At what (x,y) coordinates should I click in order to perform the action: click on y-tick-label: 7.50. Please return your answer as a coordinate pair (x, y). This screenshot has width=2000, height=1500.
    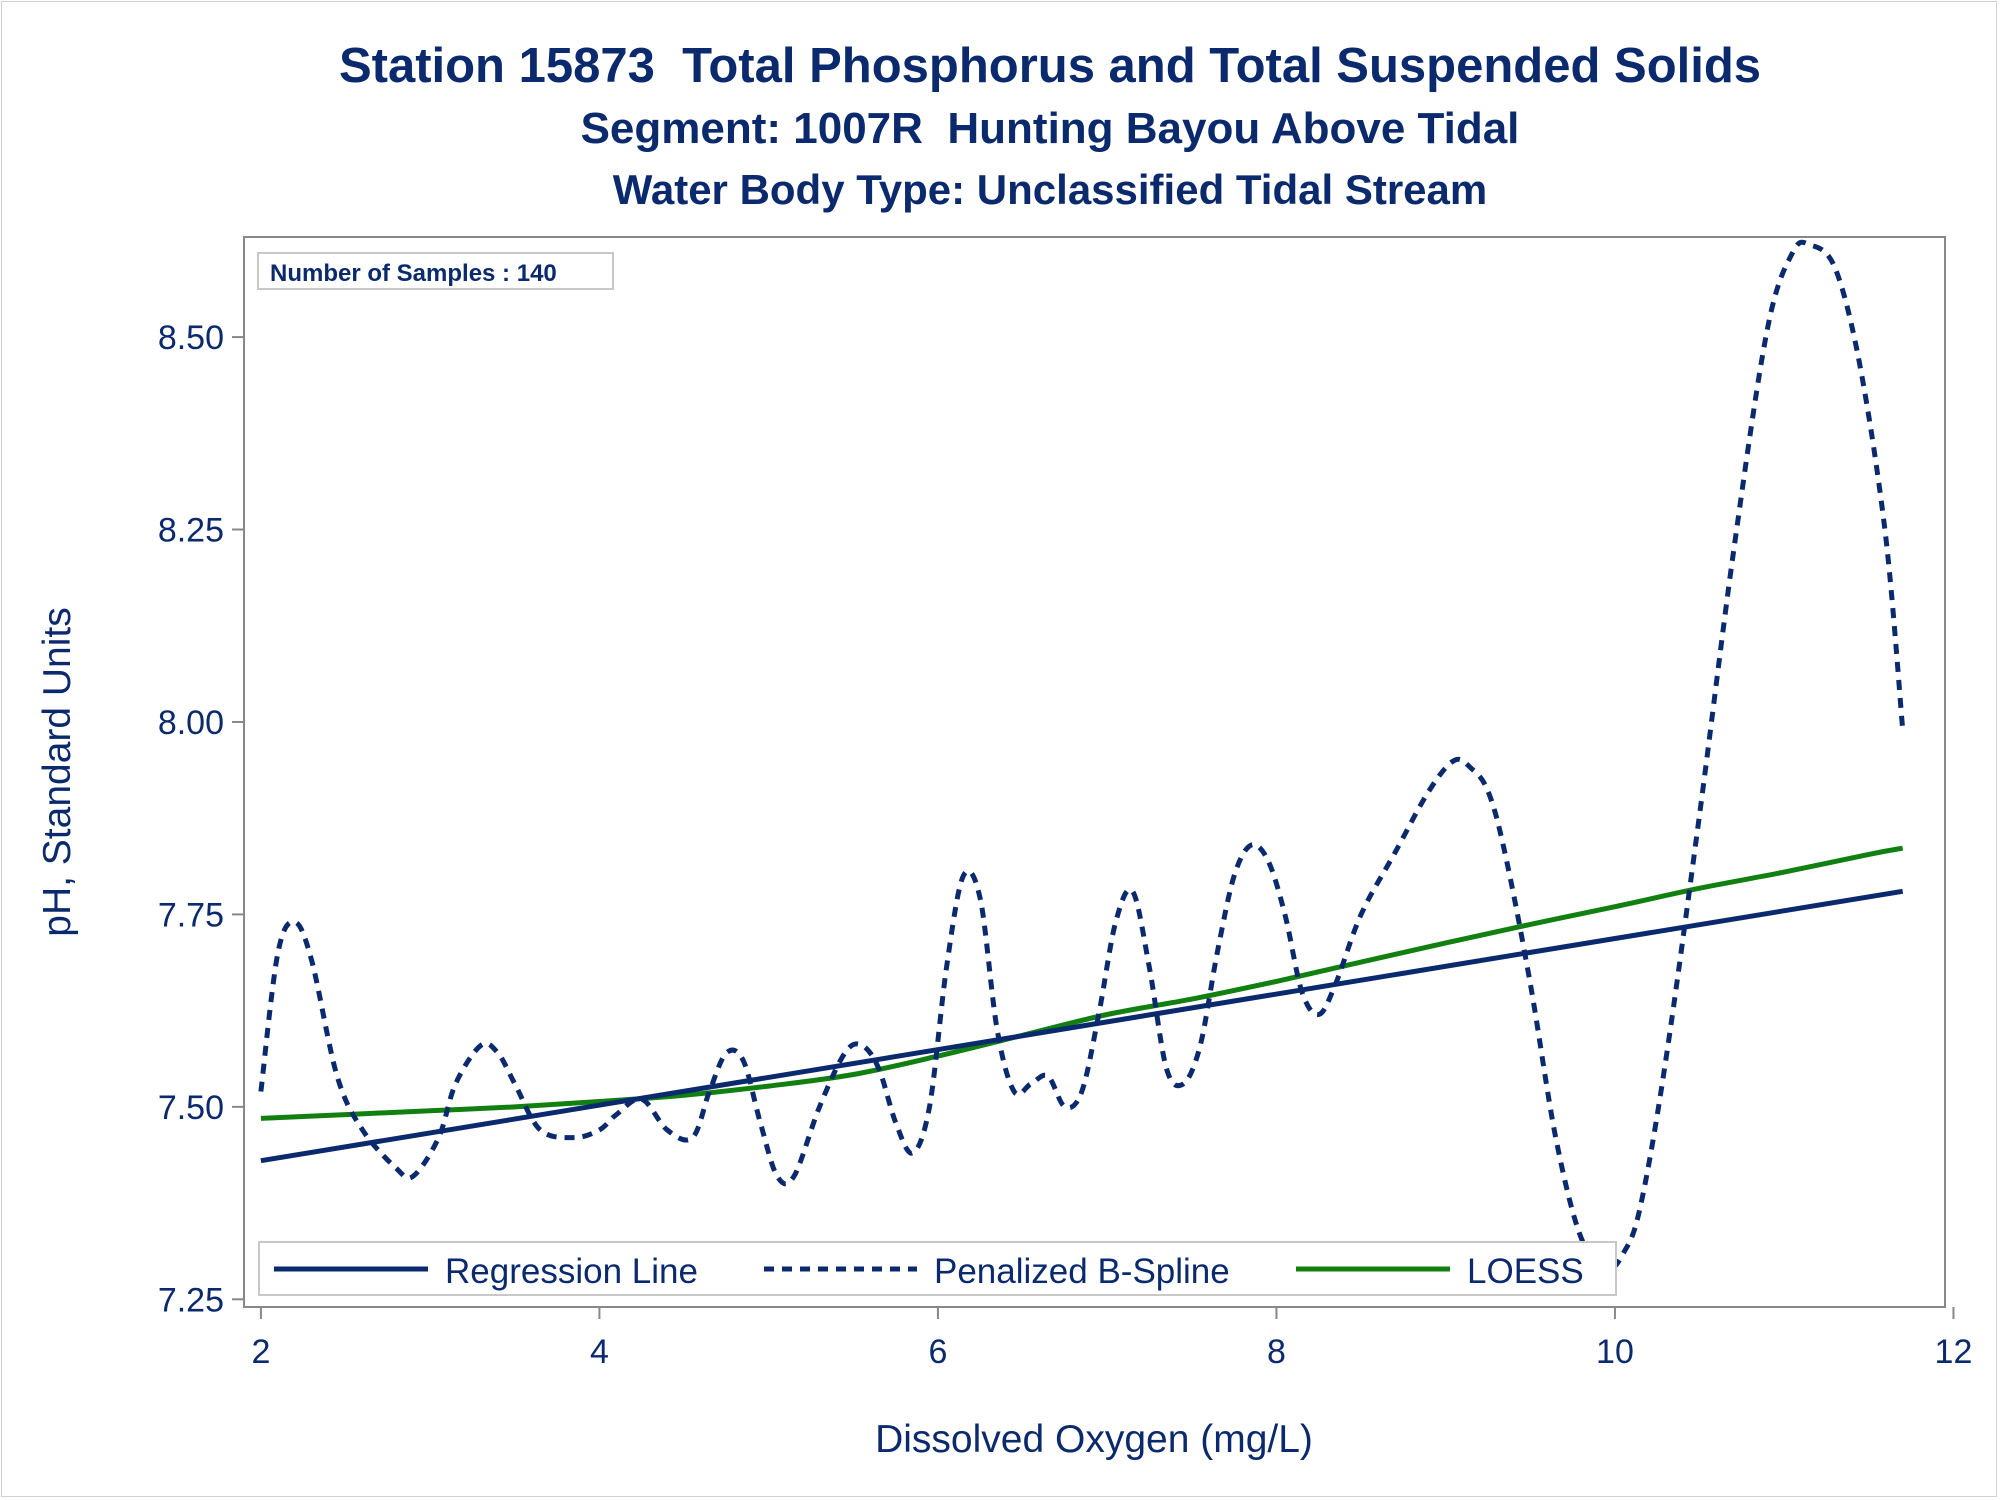
    Looking at the image, I should click on (191, 1108).